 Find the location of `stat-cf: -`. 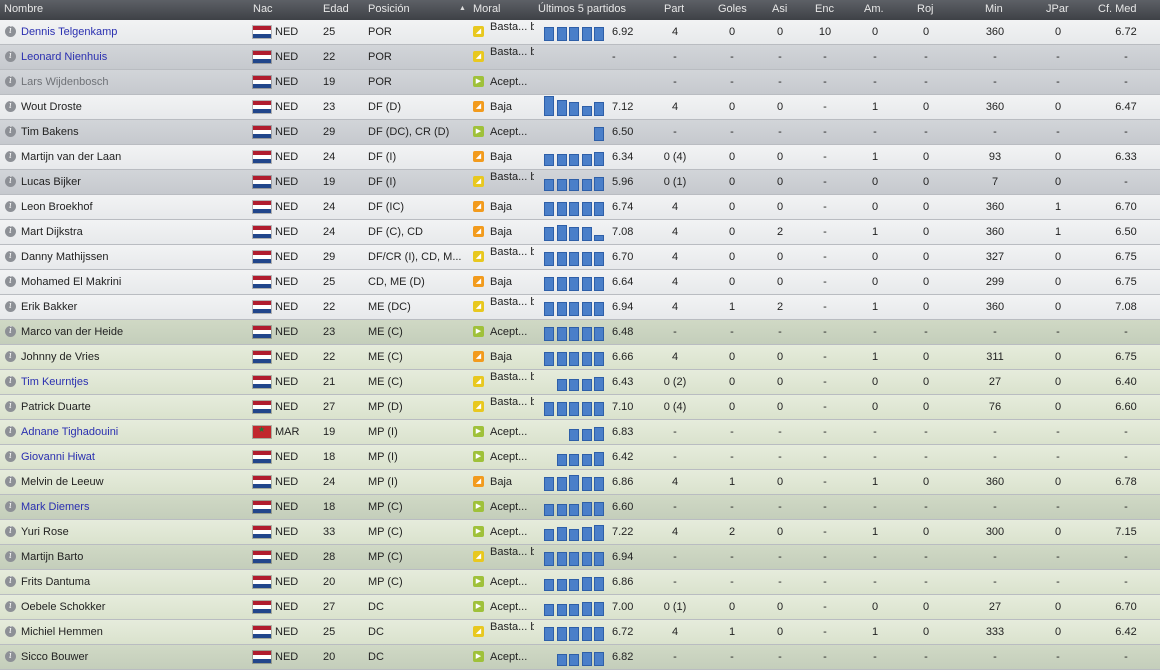

stat-cf: - is located at coordinates (1126, 332).